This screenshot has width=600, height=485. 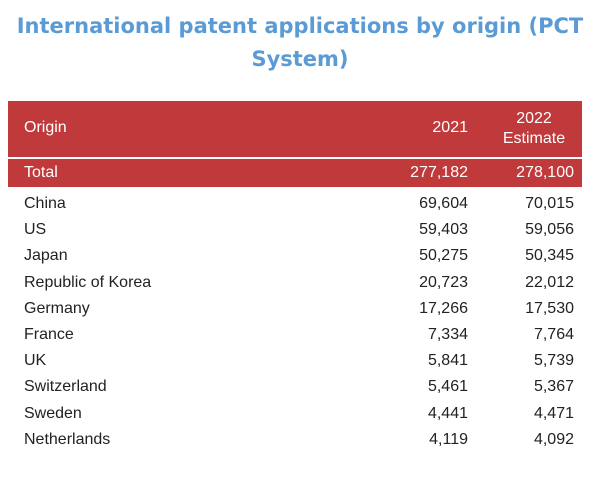 I want to click on table-row: Japan 50,275 50,345, so click(x=295, y=256).